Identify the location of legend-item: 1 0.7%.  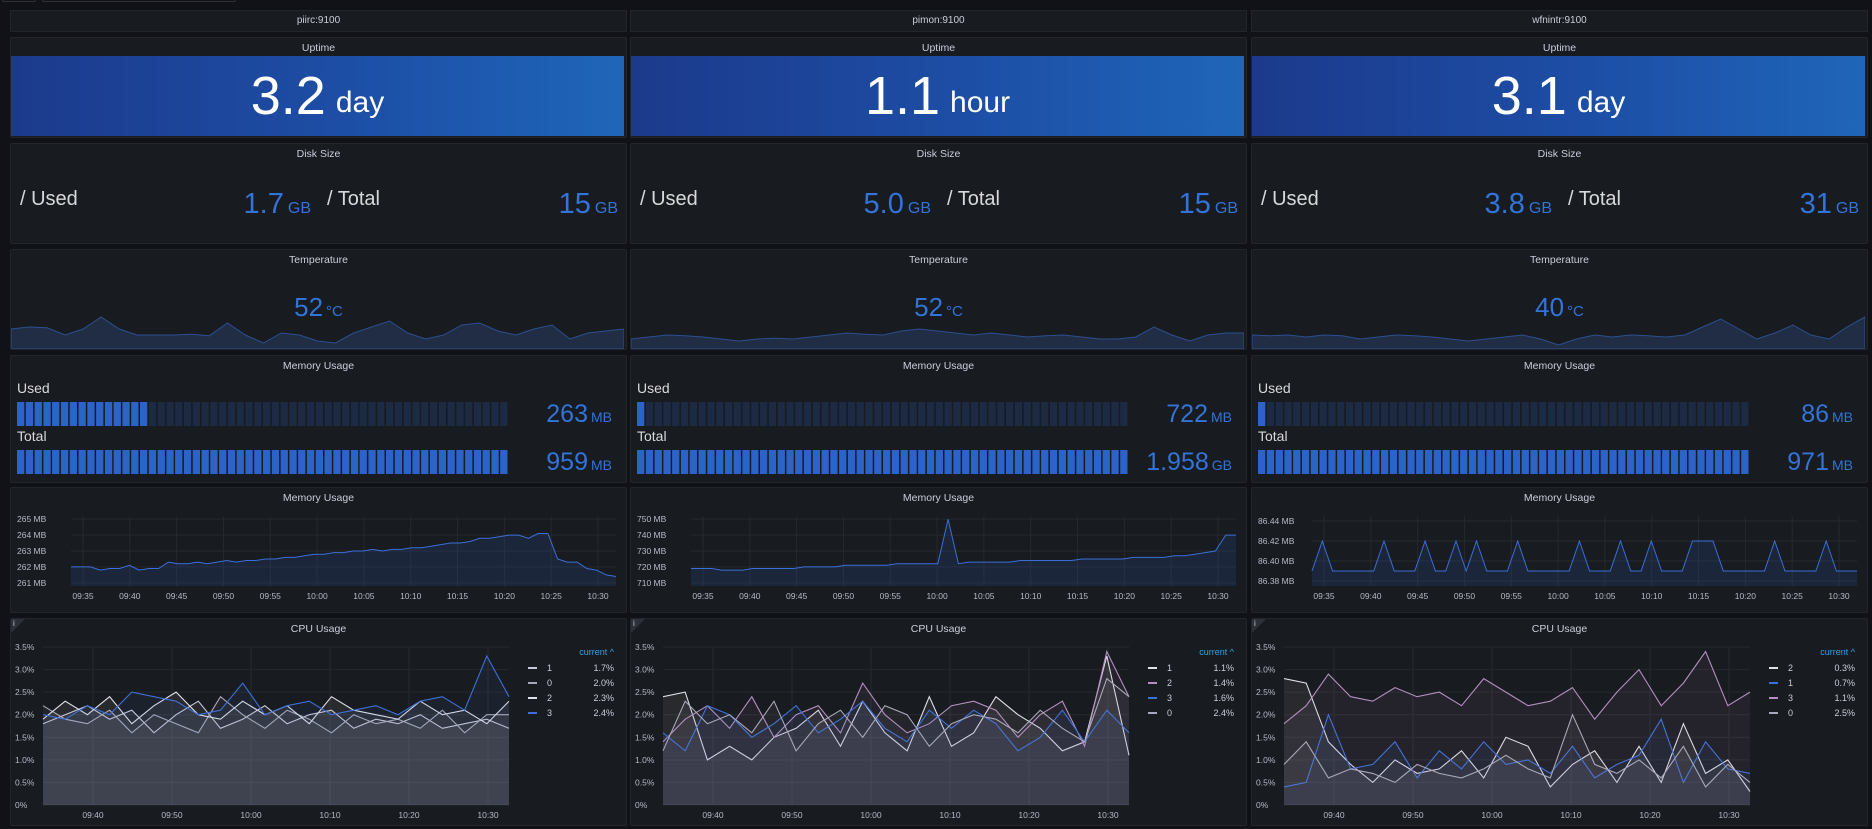
(1814, 682).